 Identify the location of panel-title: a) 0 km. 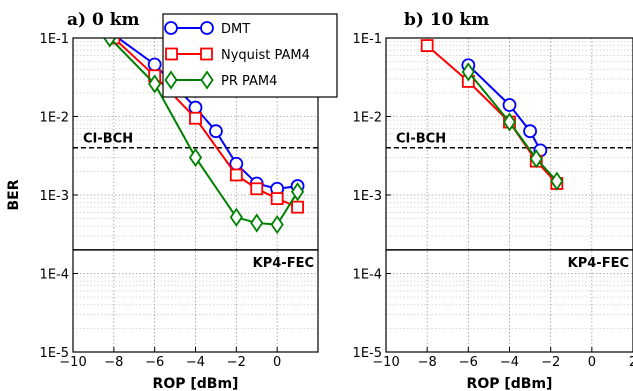
(103, 20).